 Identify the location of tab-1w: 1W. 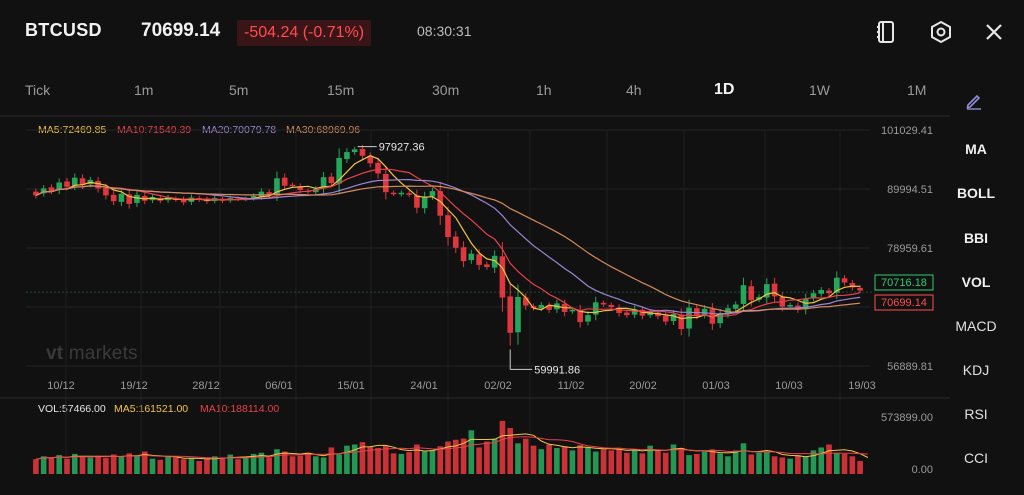
(819, 90).